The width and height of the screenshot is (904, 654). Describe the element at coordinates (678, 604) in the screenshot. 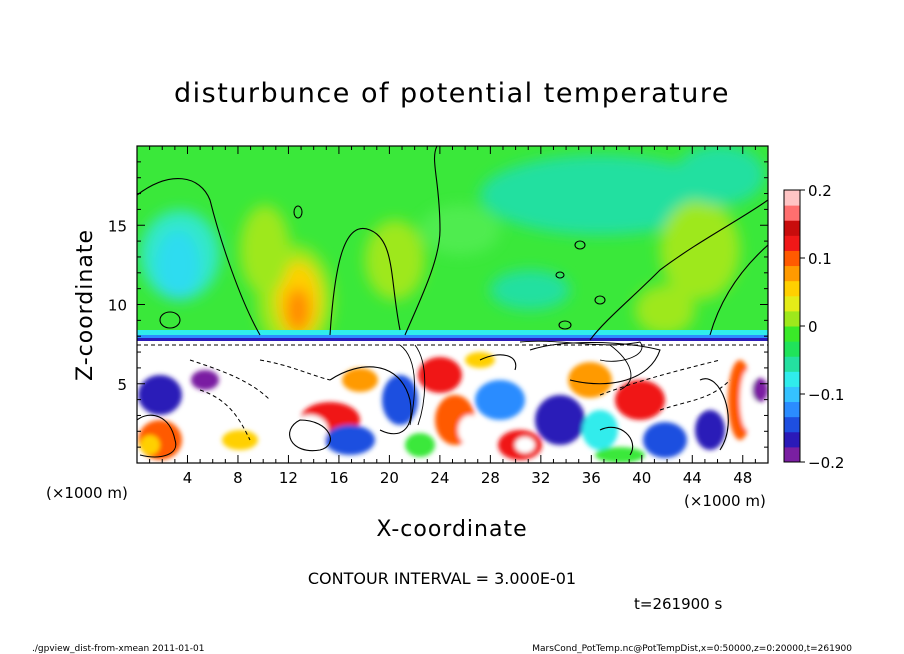

I see `time-label: t=261900 s` at that location.